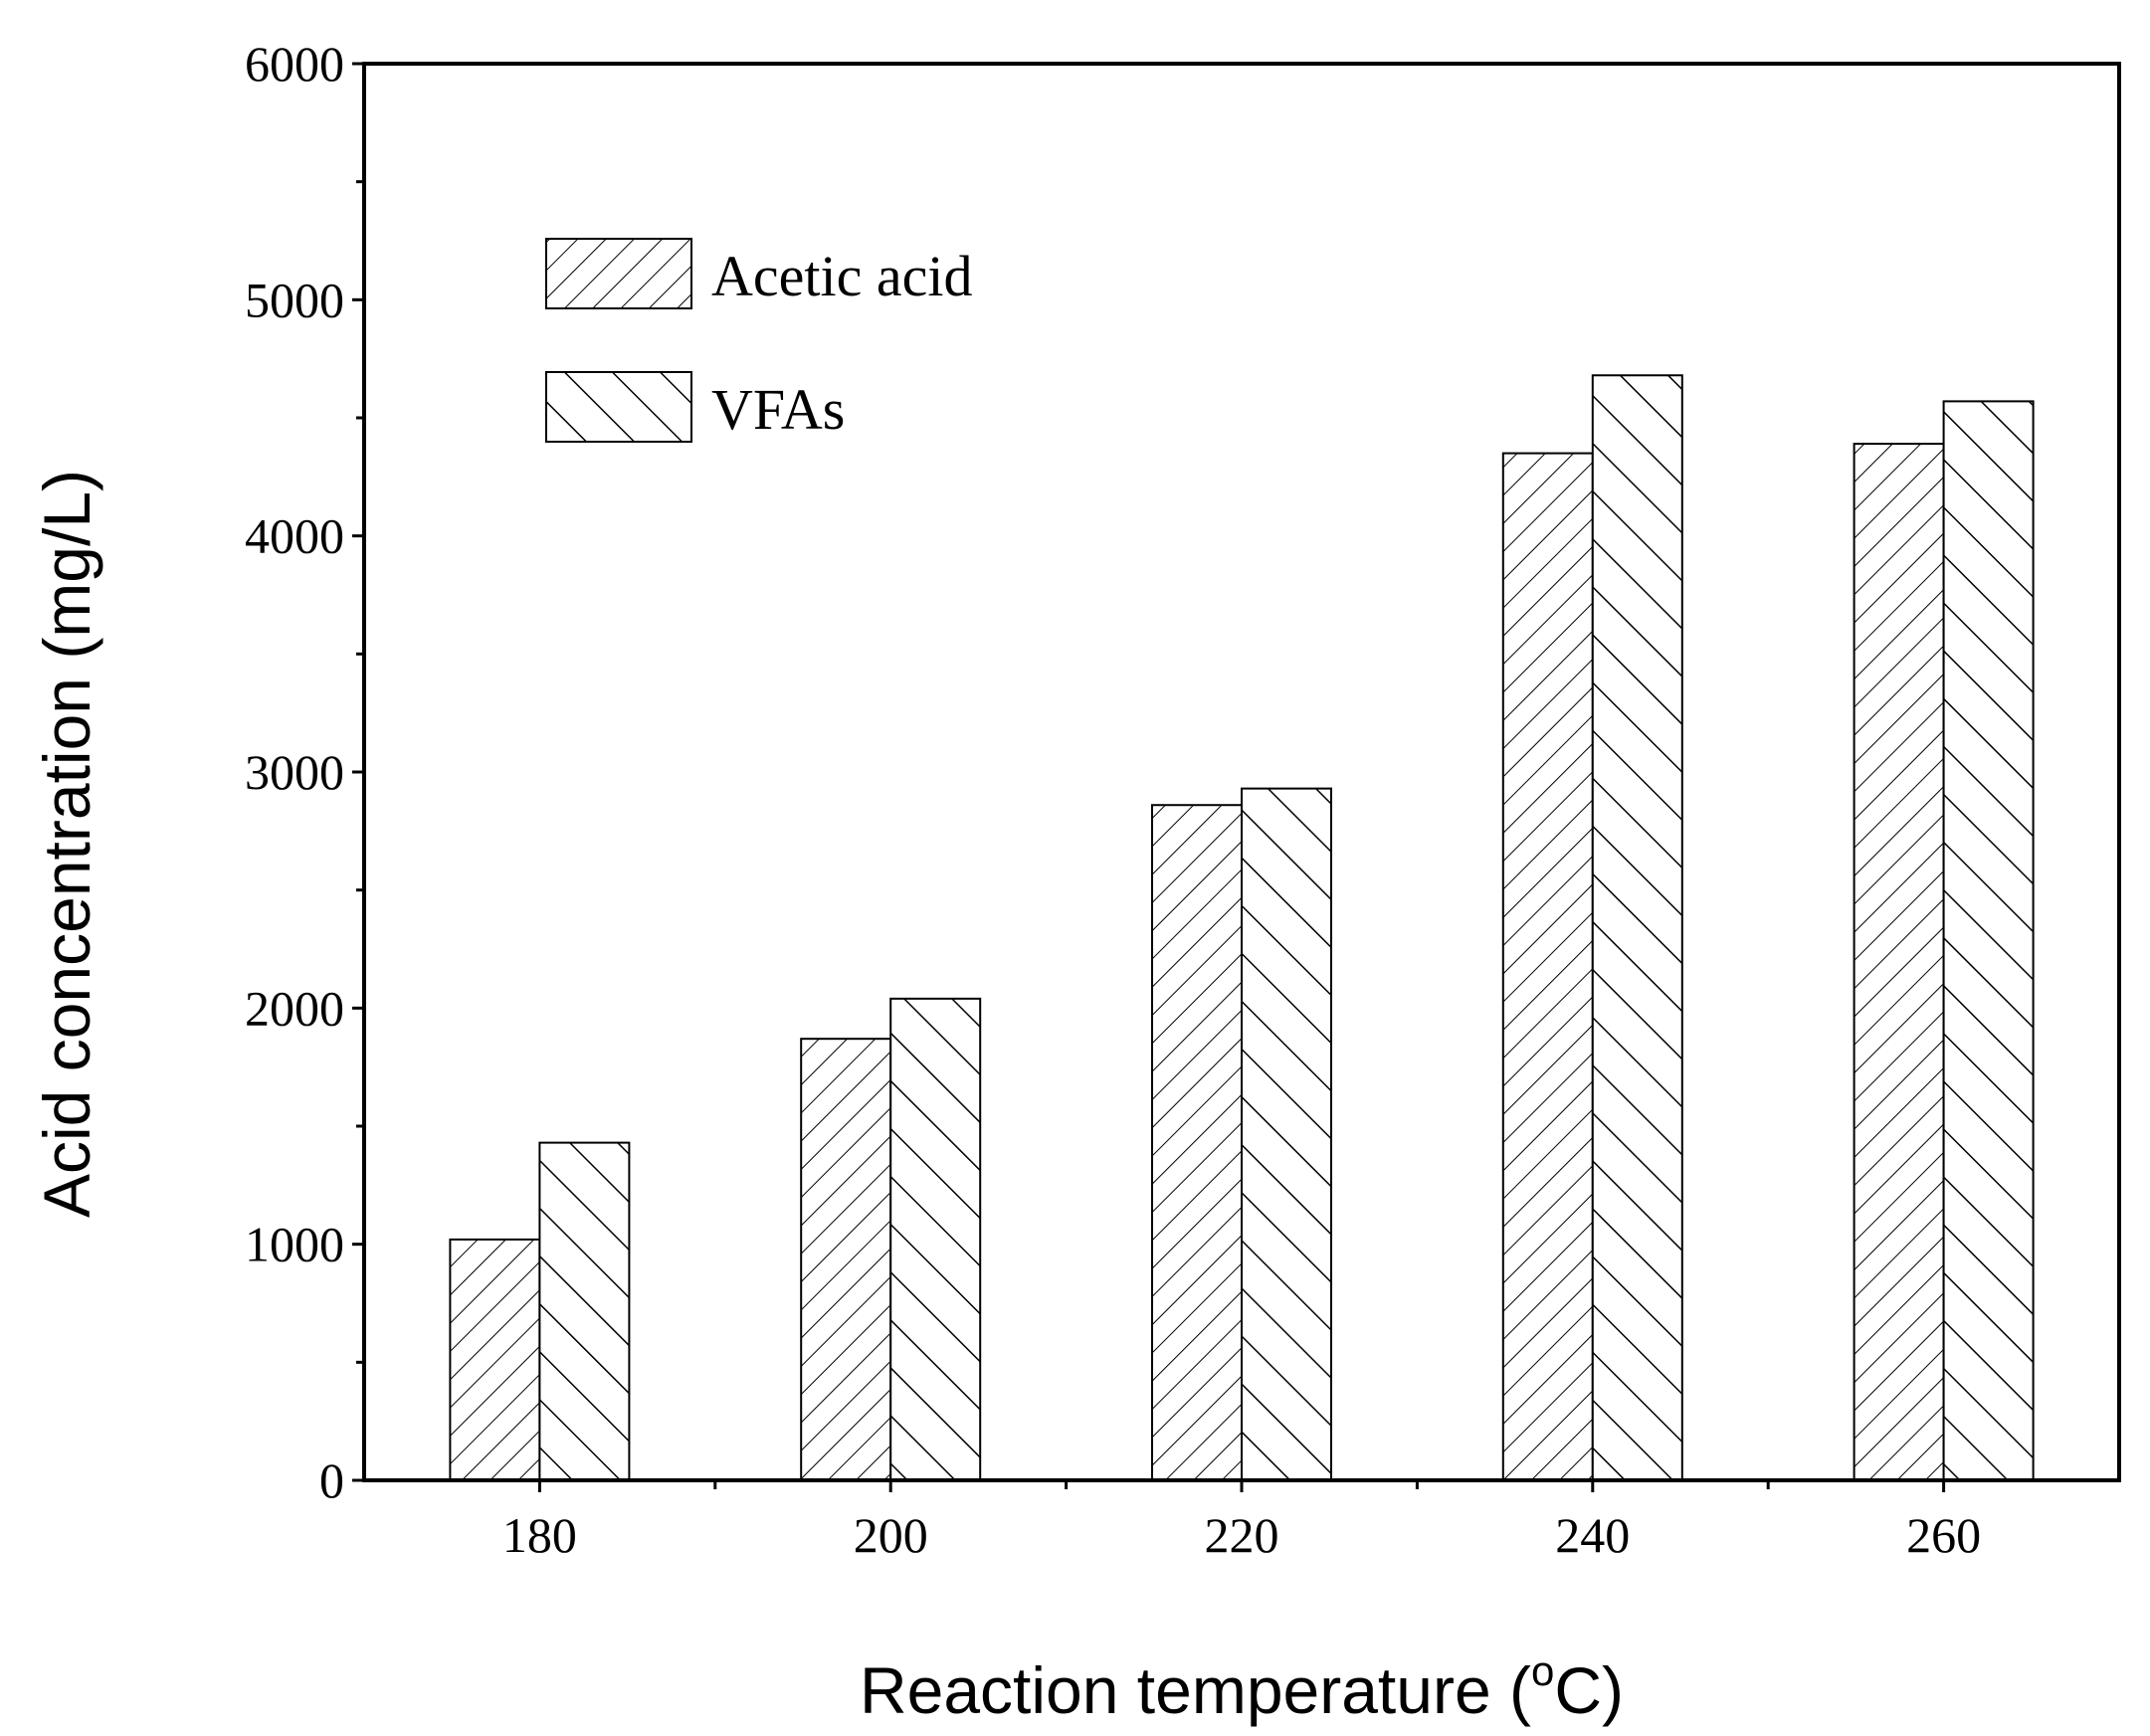 The height and width of the screenshot is (1736, 2150). What do you see at coordinates (294, 536) in the screenshot?
I see `y-tick-label-4000: 4000` at bounding box center [294, 536].